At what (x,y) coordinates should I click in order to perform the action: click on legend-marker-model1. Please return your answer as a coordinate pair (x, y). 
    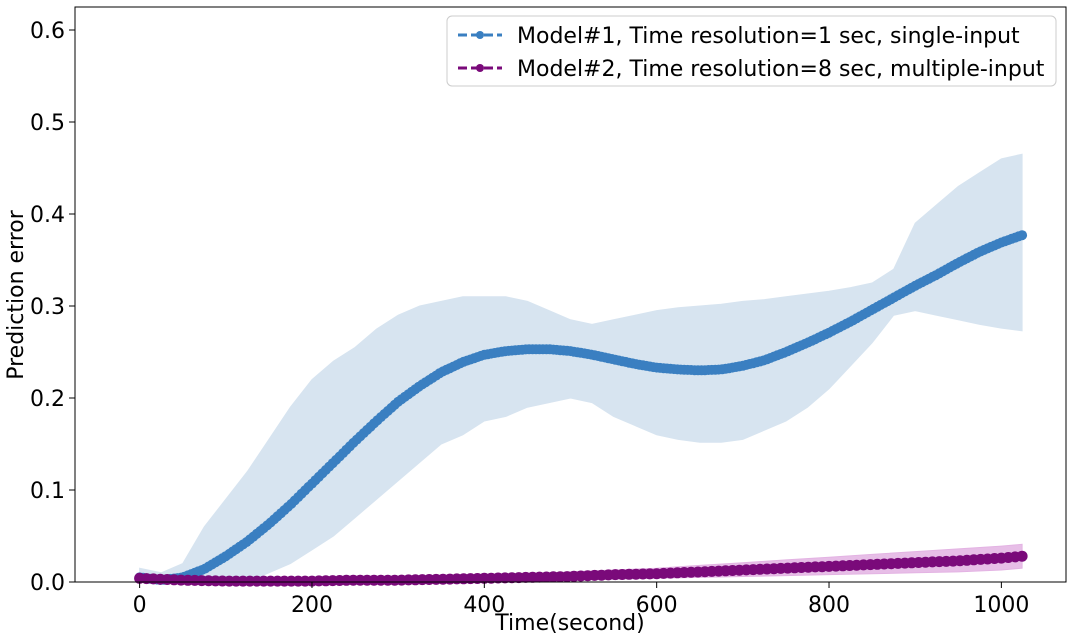
    Looking at the image, I should click on (480, 35).